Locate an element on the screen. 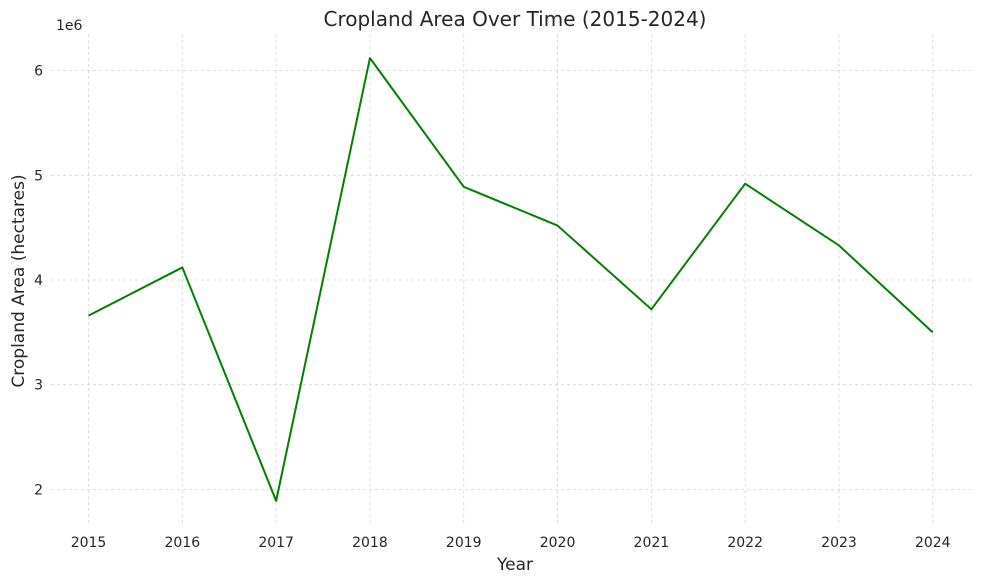 This screenshot has width=984, height=584. x-axis-label: Year is located at coordinates (514, 565).